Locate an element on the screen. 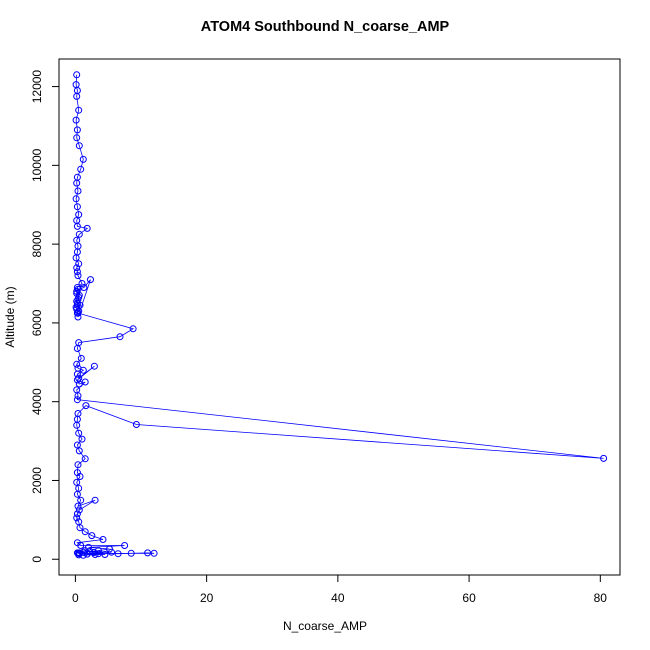  y-tick-label: 2000 is located at coordinates (37, 480).